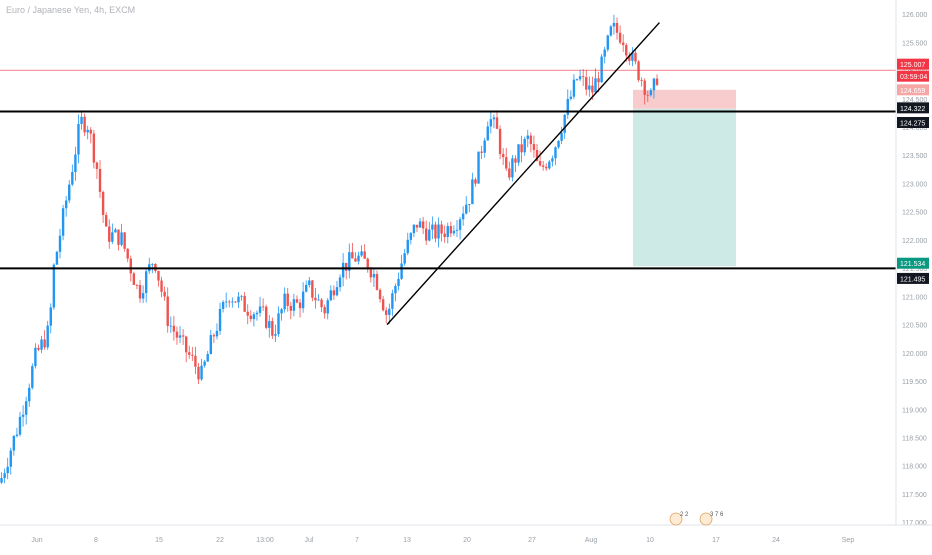  I want to click on stop-loss-label: 124.659, so click(912, 91).